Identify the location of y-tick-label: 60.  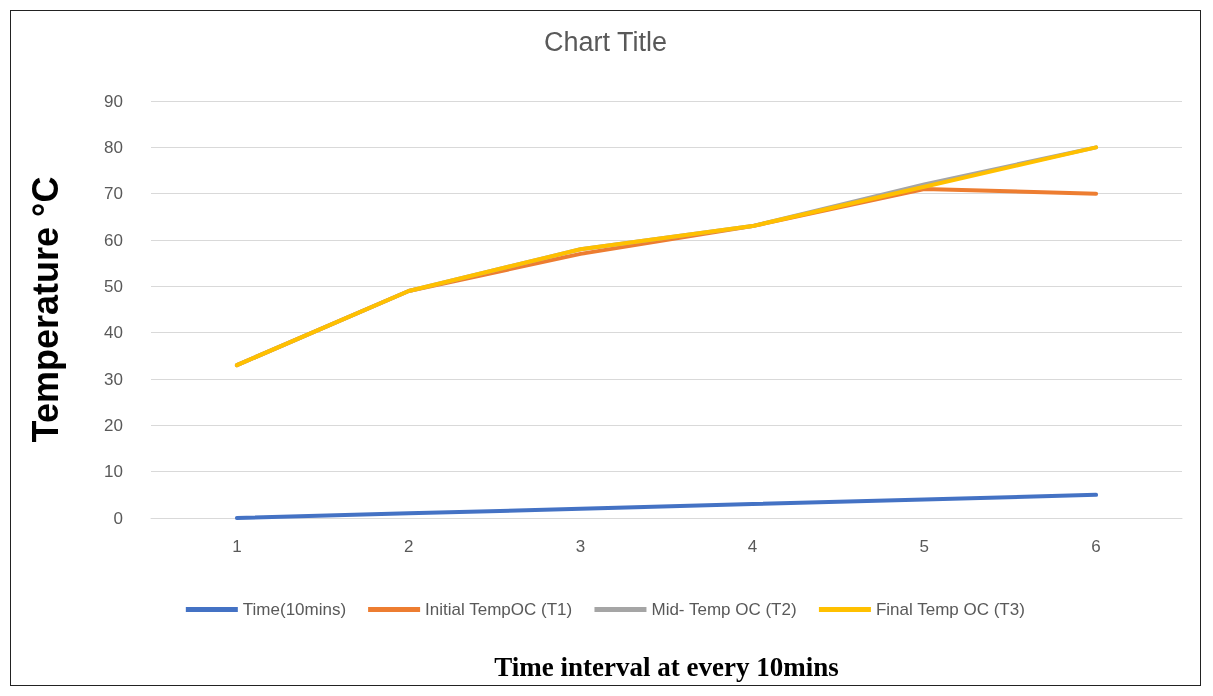
(113, 240).